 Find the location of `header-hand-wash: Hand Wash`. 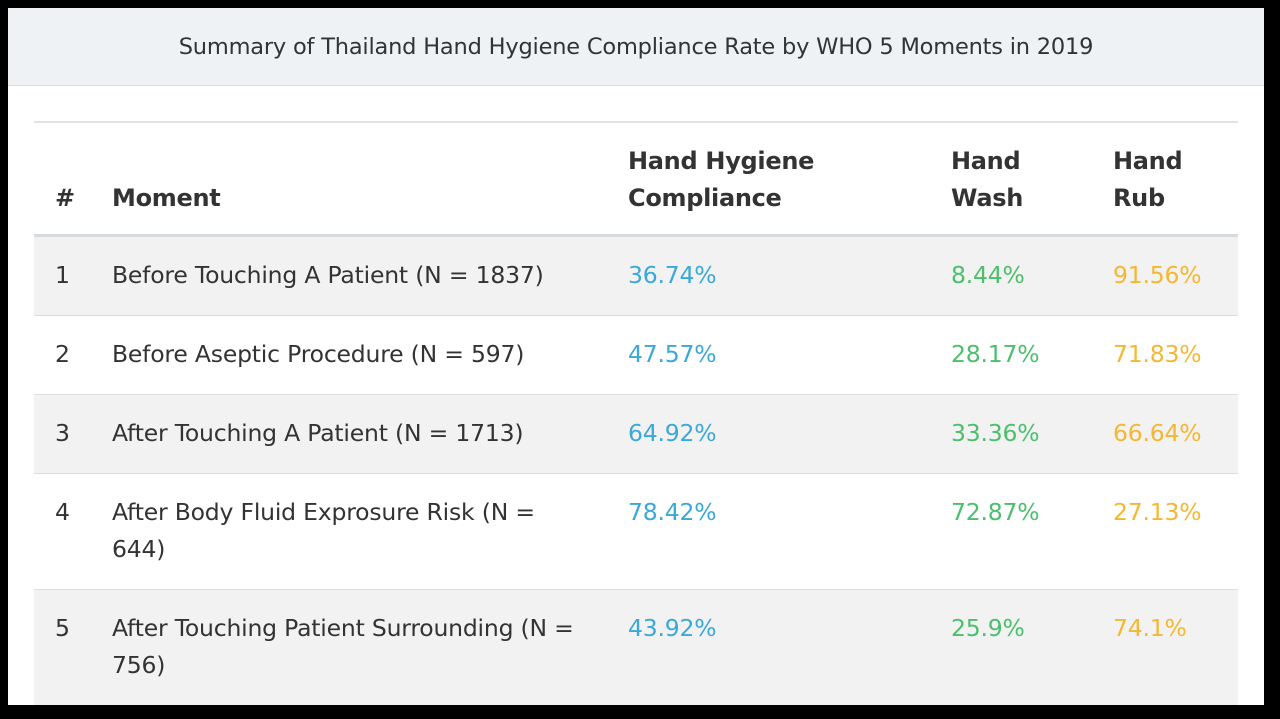

header-hand-wash: Hand Wash is located at coordinates (987, 179).